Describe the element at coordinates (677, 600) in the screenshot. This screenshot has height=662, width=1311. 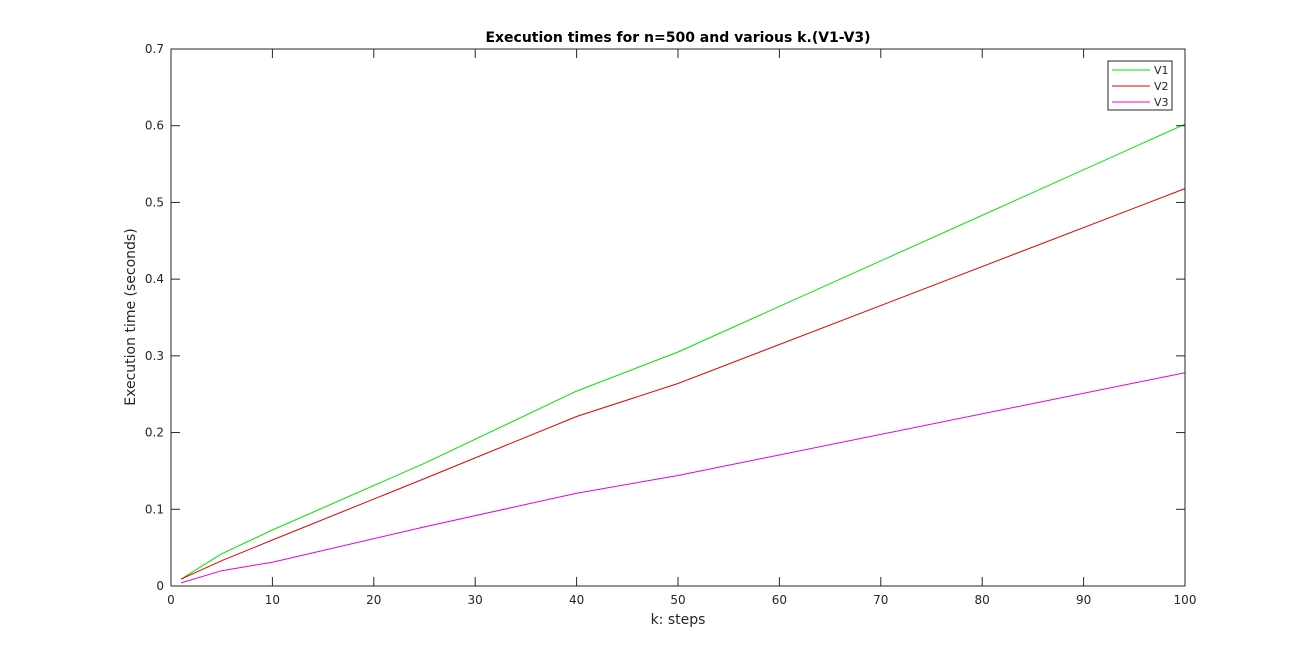
I see `x-tick-label: 50` at that location.